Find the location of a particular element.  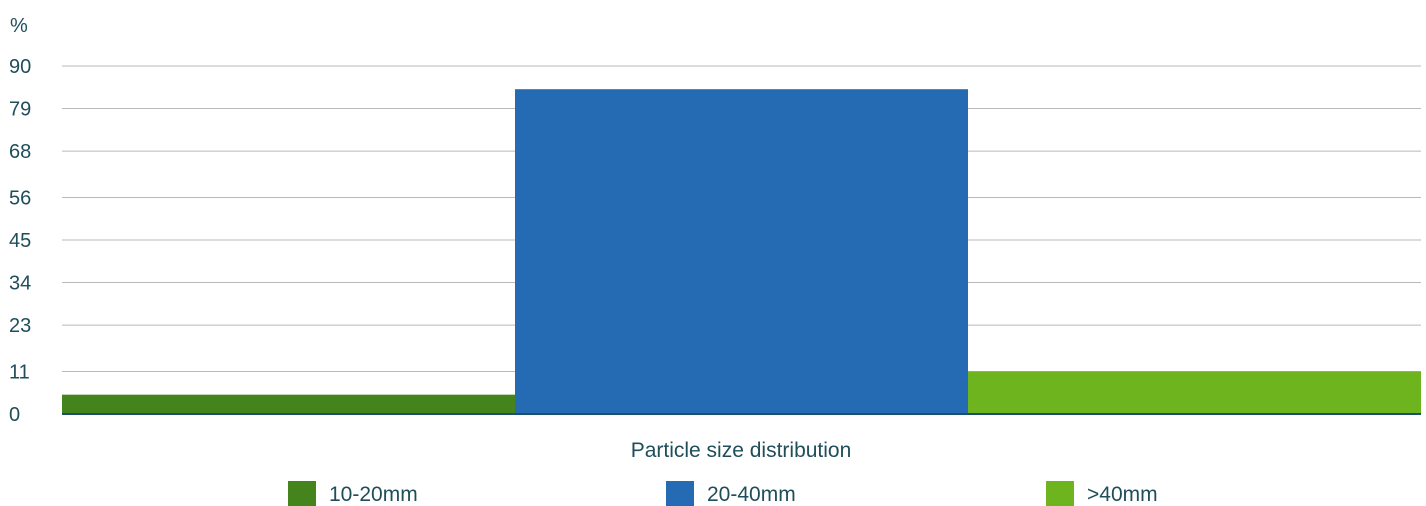

legend-label: >40mm is located at coordinates (1122, 494).